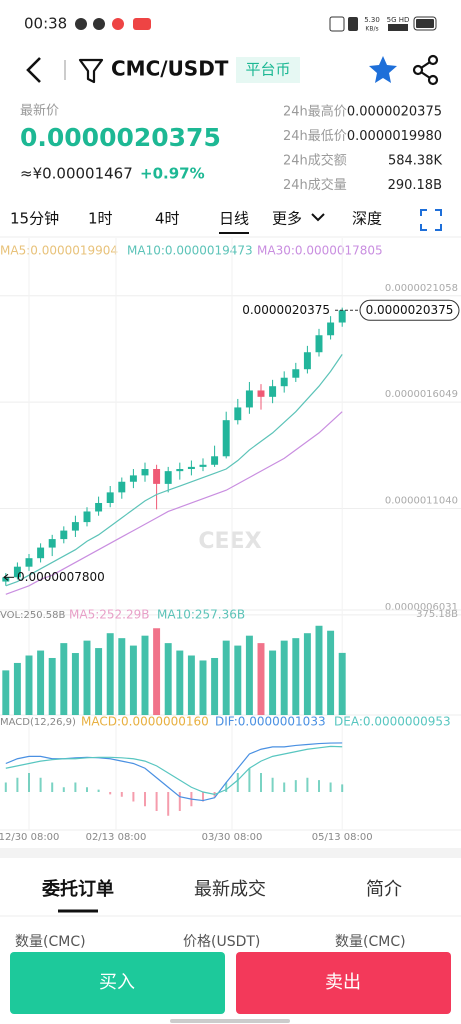  What do you see at coordinates (29, 837) in the screenshot?
I see `x-tick-label: 12/30 08:00` at bounding box center [29, 837].